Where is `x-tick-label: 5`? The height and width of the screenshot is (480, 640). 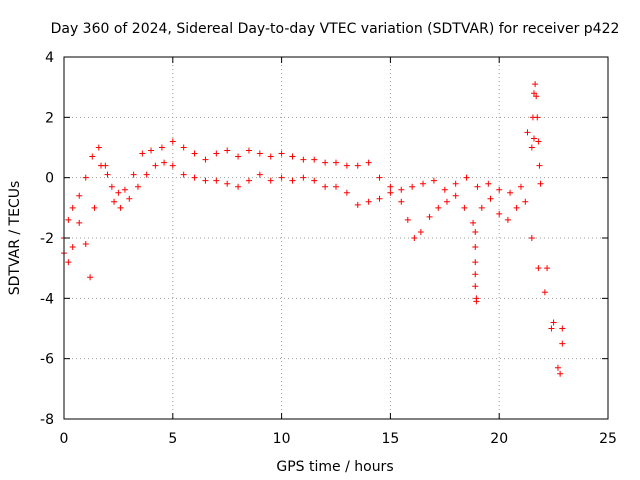 x-tick-label: 5 is located at coordinates (172, 439).